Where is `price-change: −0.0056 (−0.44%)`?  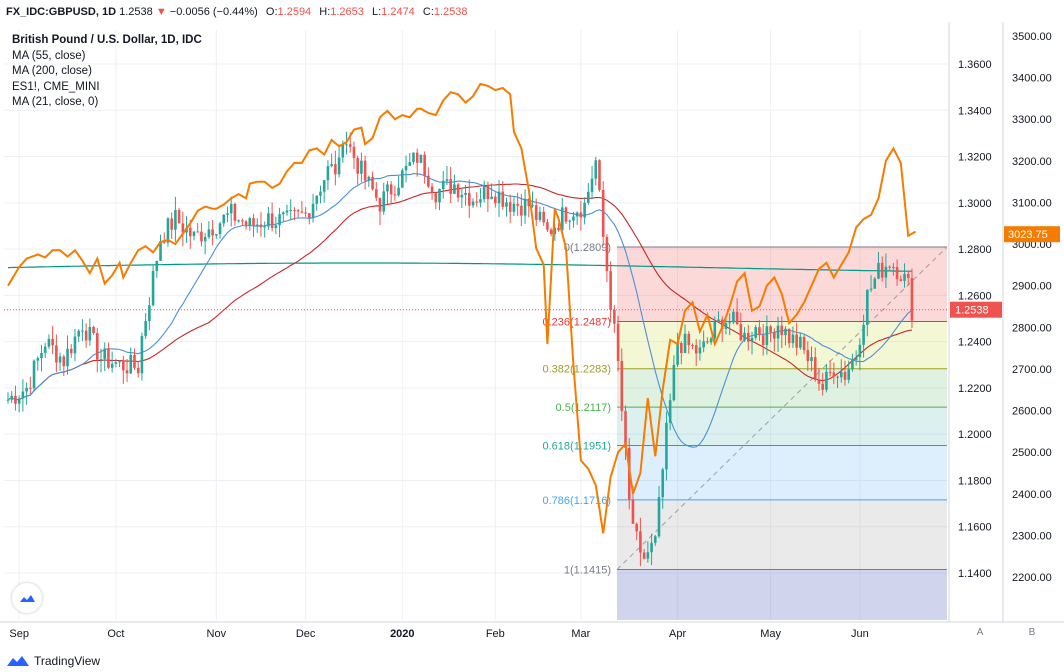
price-change: −0.0056 (−0.44%) is located at coordinates (213, 12).